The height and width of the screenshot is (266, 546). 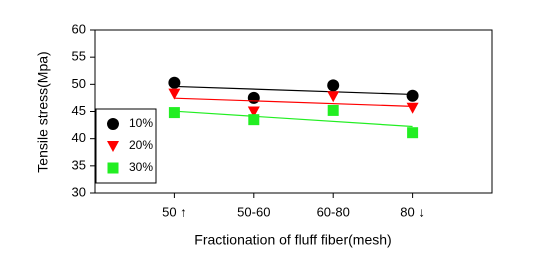 I want to click on y-tick-label: 35, so click(x=79, y=164).